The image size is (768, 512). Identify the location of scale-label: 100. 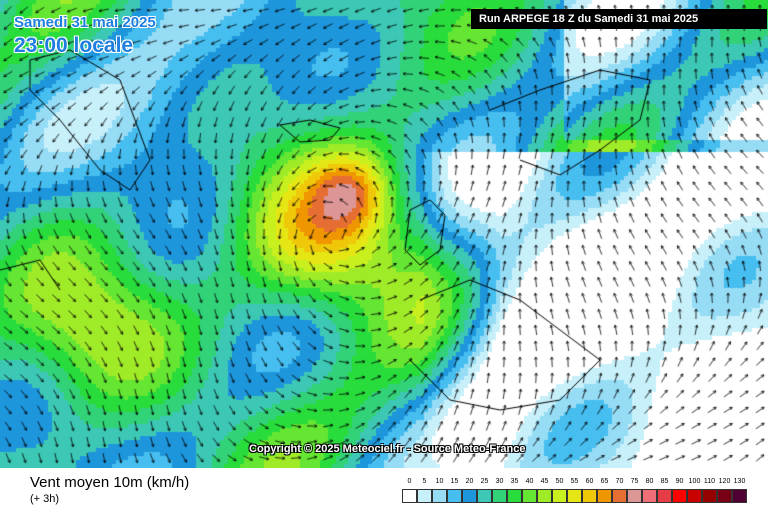
(694, 481).